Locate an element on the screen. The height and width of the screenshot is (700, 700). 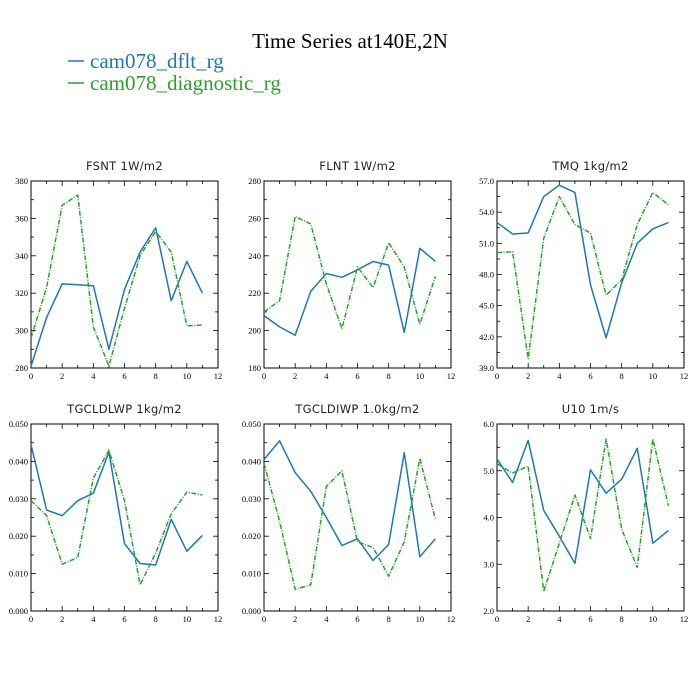
y-tick-label: 380 is located at coordinates (21, 181).